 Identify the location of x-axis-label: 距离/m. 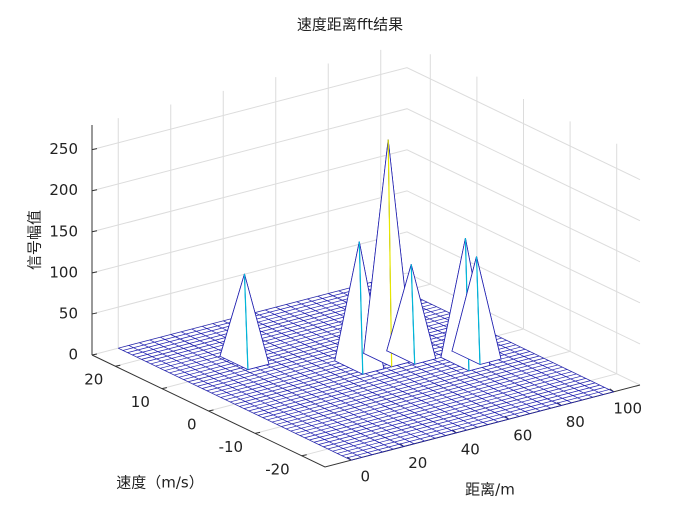
(490, 490).